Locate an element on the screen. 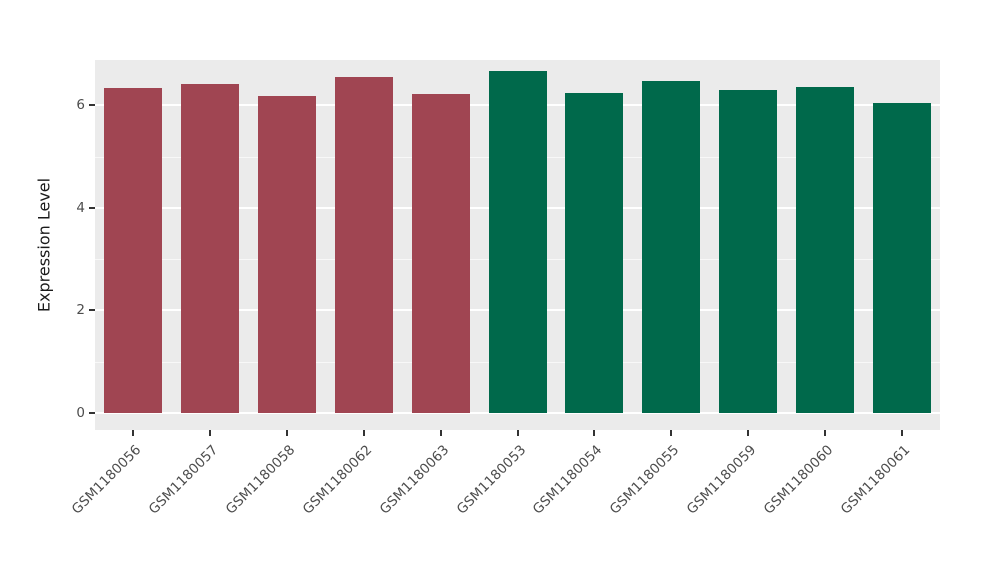 Image resolution: width=1000 pixels, height=580 pixels. x-tick-label: GSM1180061 is located at coordinates (875, 480).